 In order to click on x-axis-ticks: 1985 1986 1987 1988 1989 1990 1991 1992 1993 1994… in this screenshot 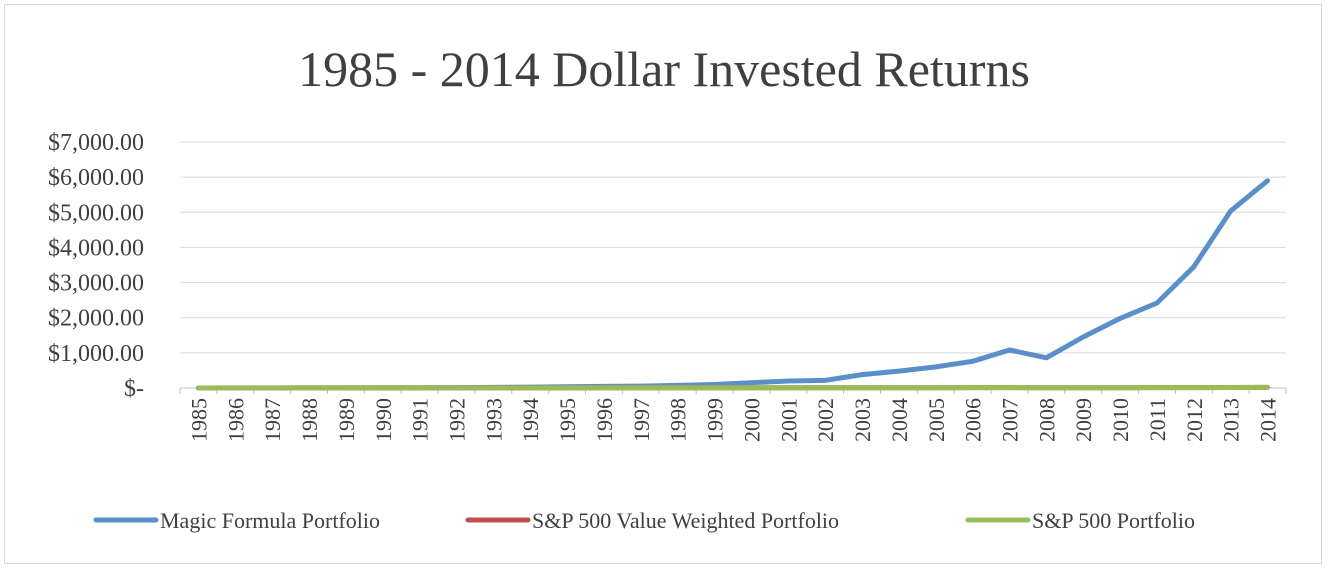, I will do `click(733, 415)`.